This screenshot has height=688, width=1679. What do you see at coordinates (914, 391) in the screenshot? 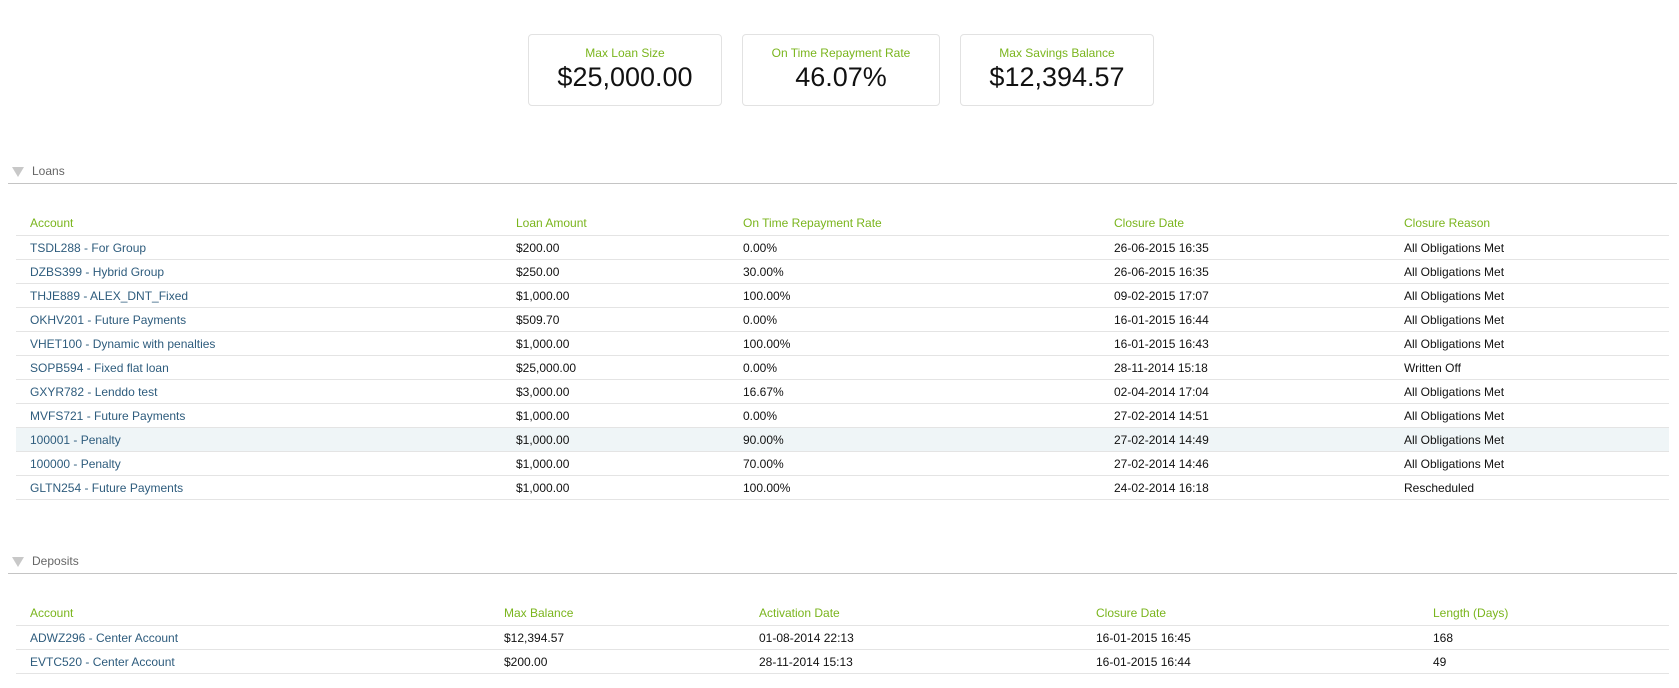
I see `repayment-rate: 16.67%` at bounding box center [914, 391].